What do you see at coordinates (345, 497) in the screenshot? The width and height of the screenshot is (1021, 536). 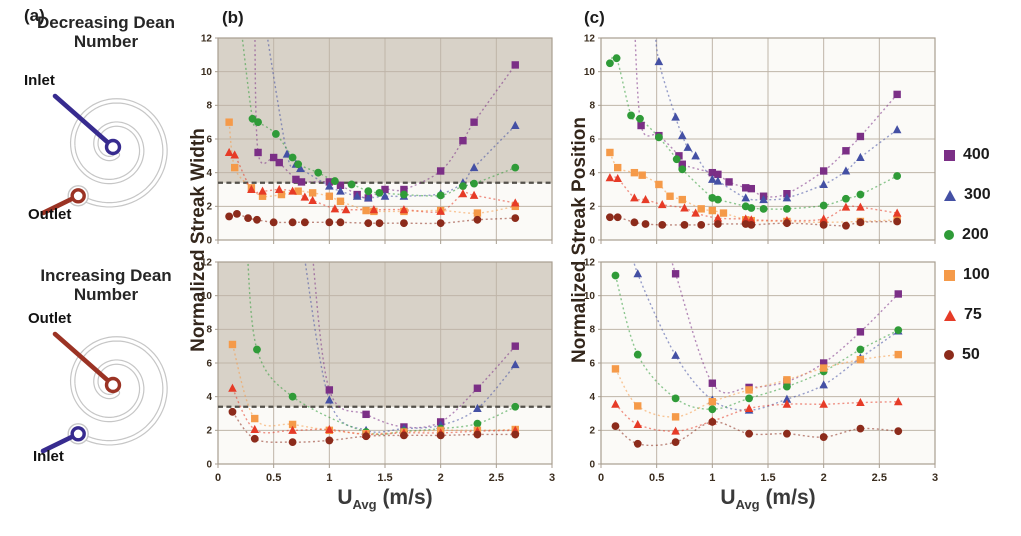 I see `b-x-axis-u: U` at bounding box center [345, 497].